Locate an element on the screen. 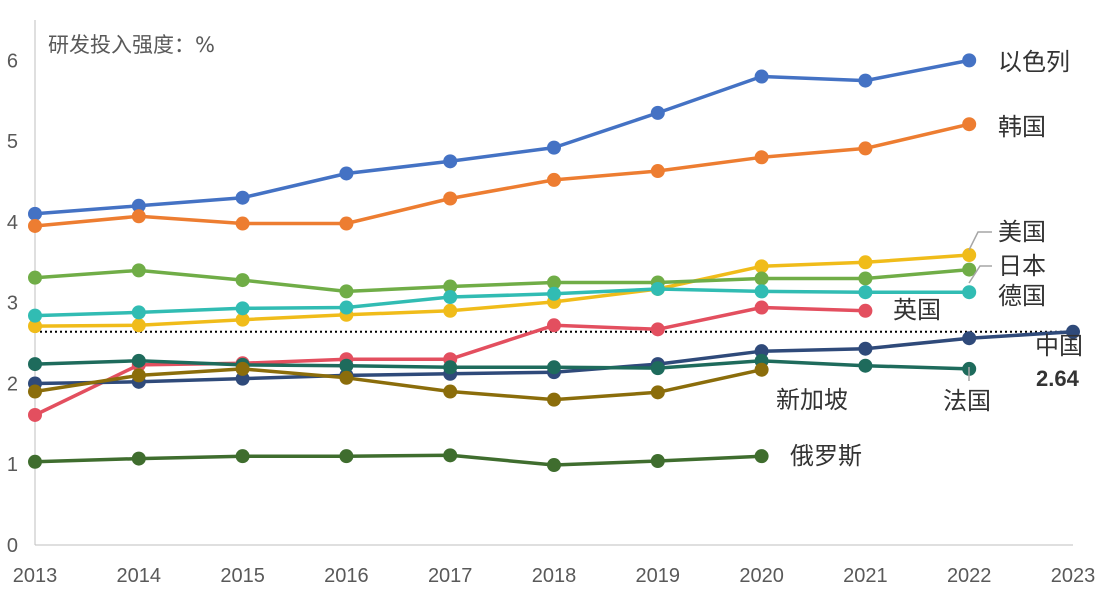 This screenshot has width=1101, height=599. x-tick-label: 2014 is located at coordinates (139, 576).